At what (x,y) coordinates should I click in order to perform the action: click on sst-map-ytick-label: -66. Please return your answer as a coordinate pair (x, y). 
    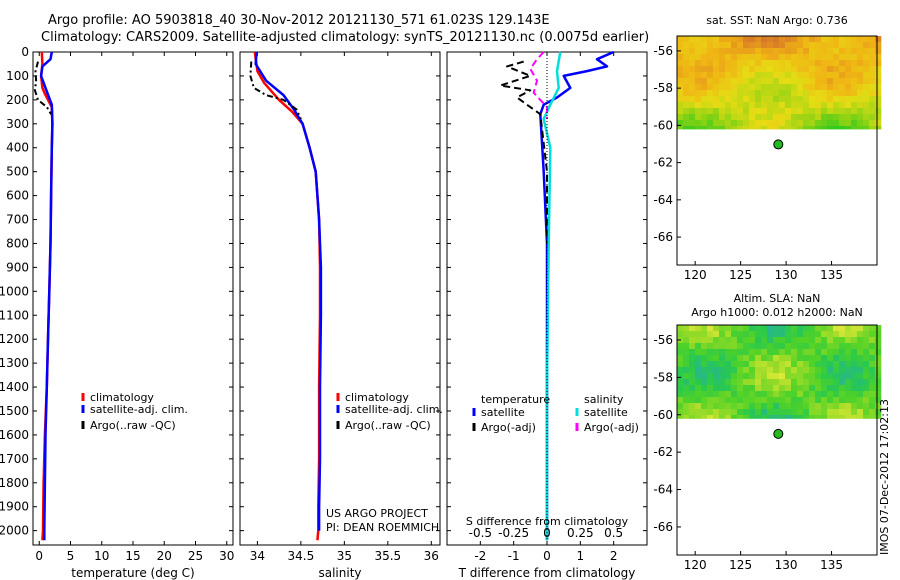
    Looking at the image, I should click on (663, 237).